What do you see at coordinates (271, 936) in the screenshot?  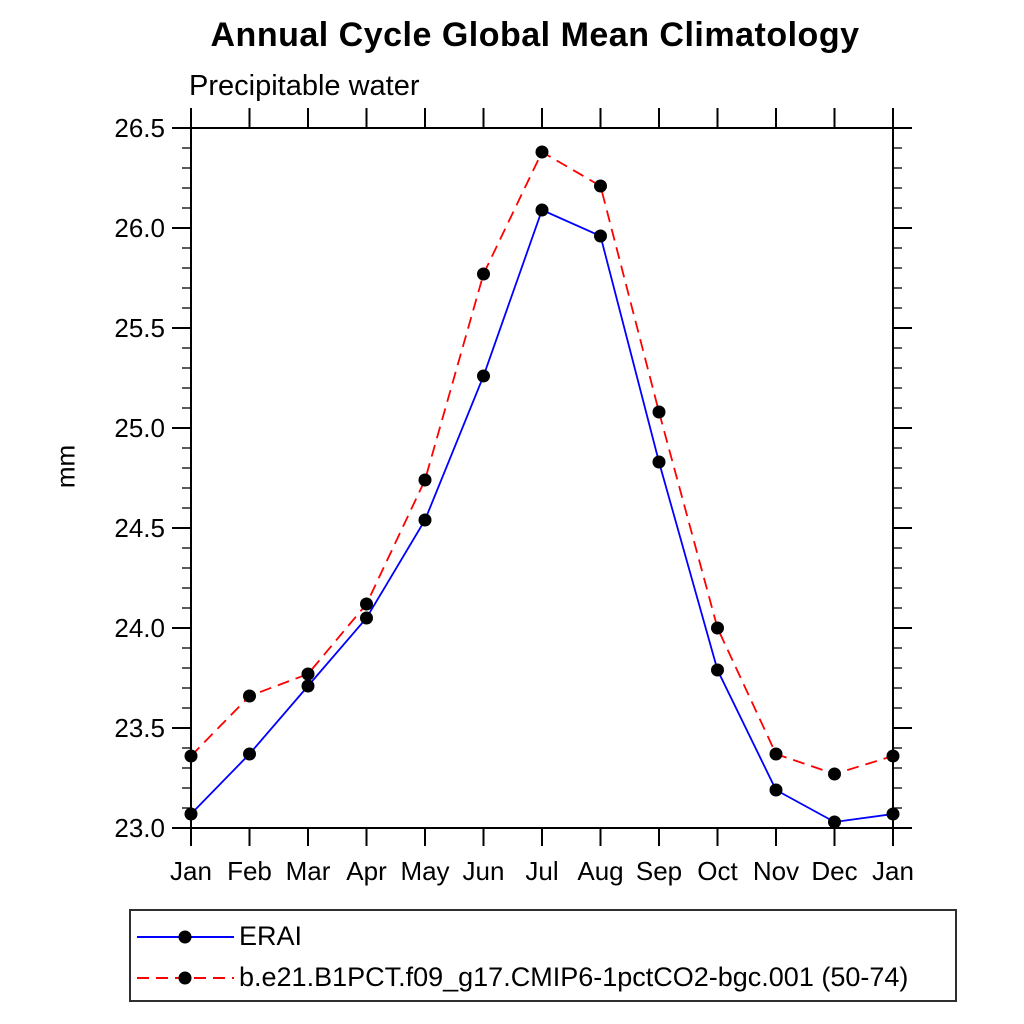 I see `legend-label-erai: ERAI` at bounding box center [271, 936].